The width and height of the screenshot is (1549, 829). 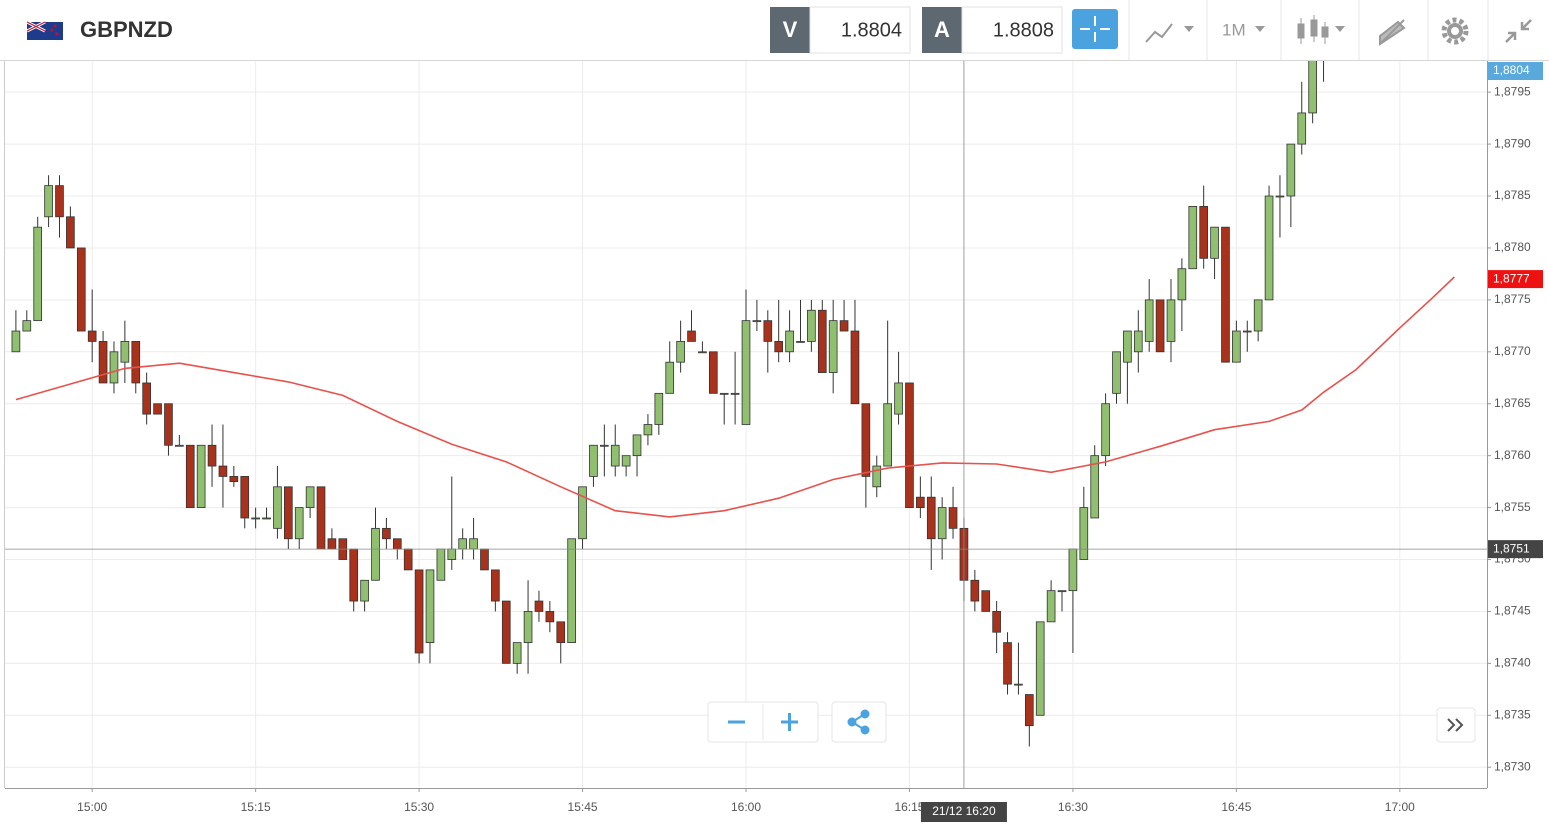 What do you see at coordinates (1512, 91) in the screenshot?
I see `y-tick-label: 1,8795` at bounding box center [1512, 91].